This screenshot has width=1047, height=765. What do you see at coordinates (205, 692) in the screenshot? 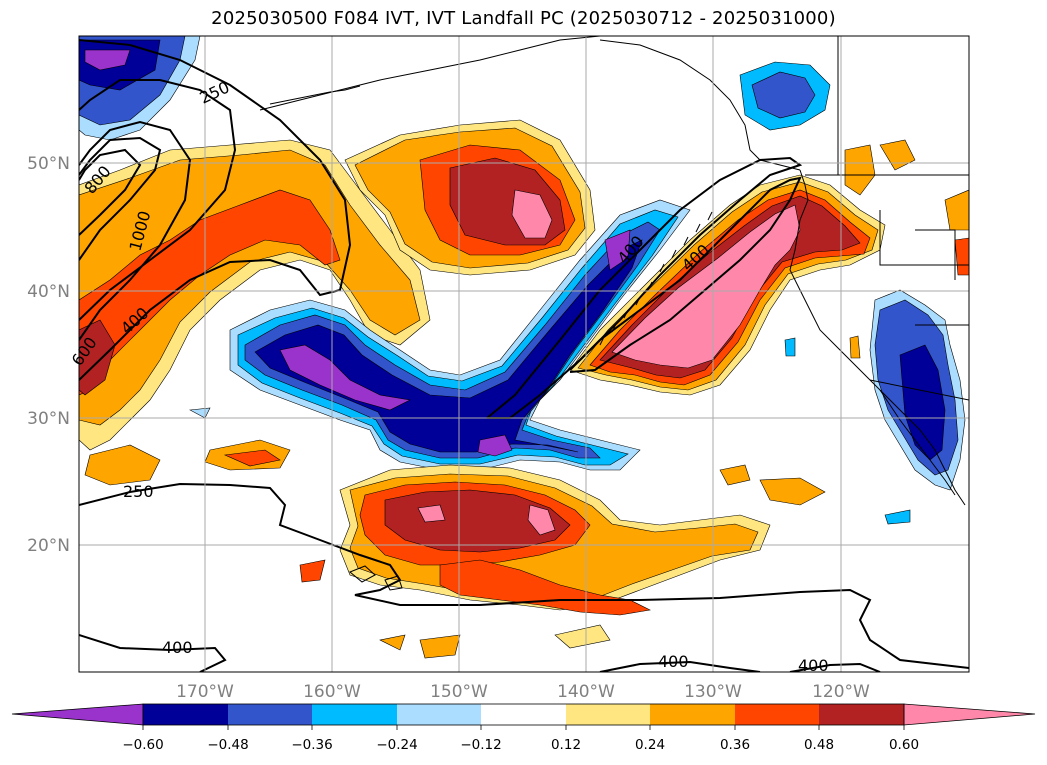
I see `lon-label-170w: 170°W` at bounding box center [205, 692].